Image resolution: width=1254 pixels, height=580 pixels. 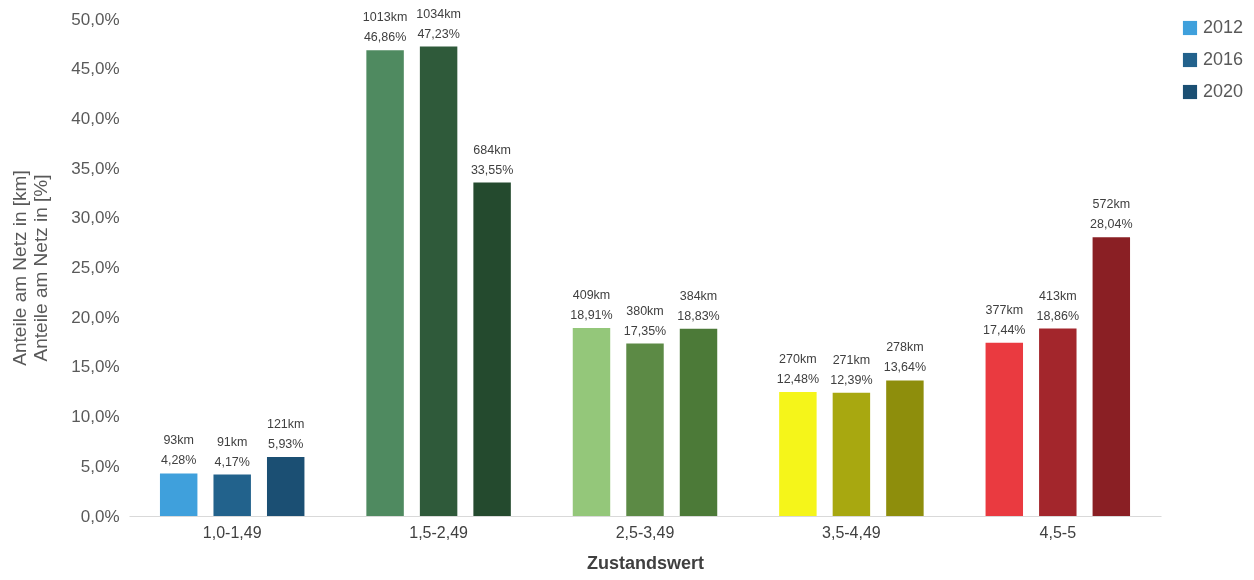 What do you see at coordinates (95, 317) in the screenshot?
I see `y-tick-label: 20,0%` at bounding box center [95, 317].